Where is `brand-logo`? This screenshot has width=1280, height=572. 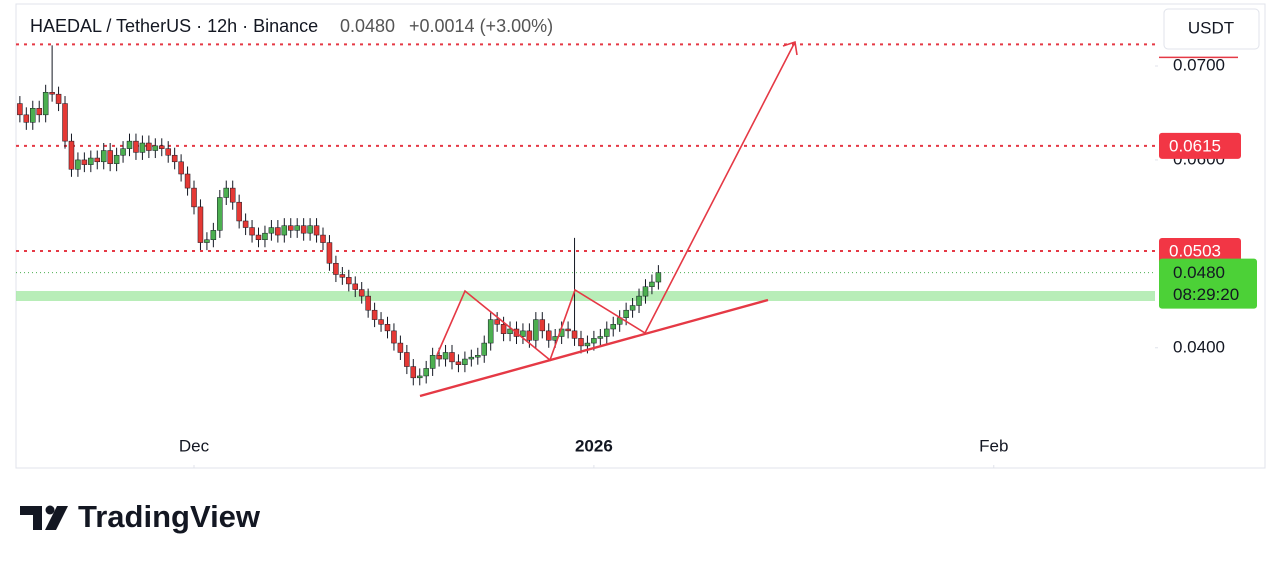
brand-logo is located at coordinates (44, 517).